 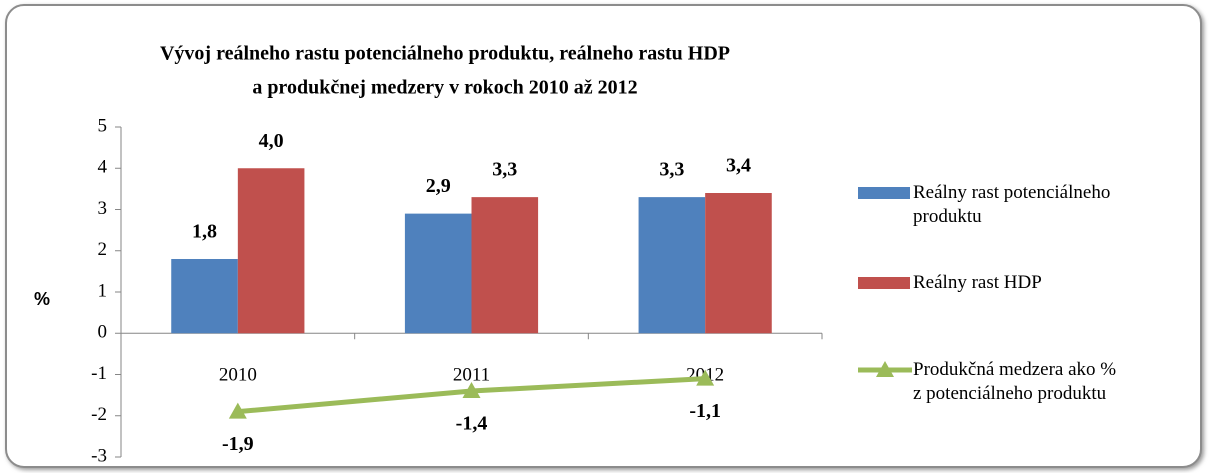 What do you see at coordinates (99, 455) in the screenshot?
I see `y-tick-label: -3` at bounding box center [99, 455].